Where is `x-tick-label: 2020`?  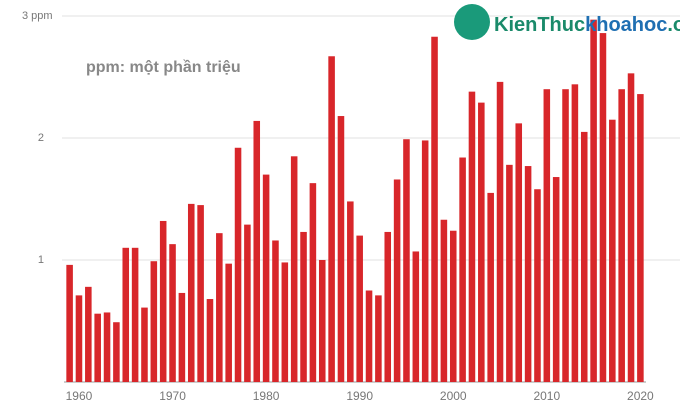
x-tick-label: 2020 is located at coordinates (640, 396).